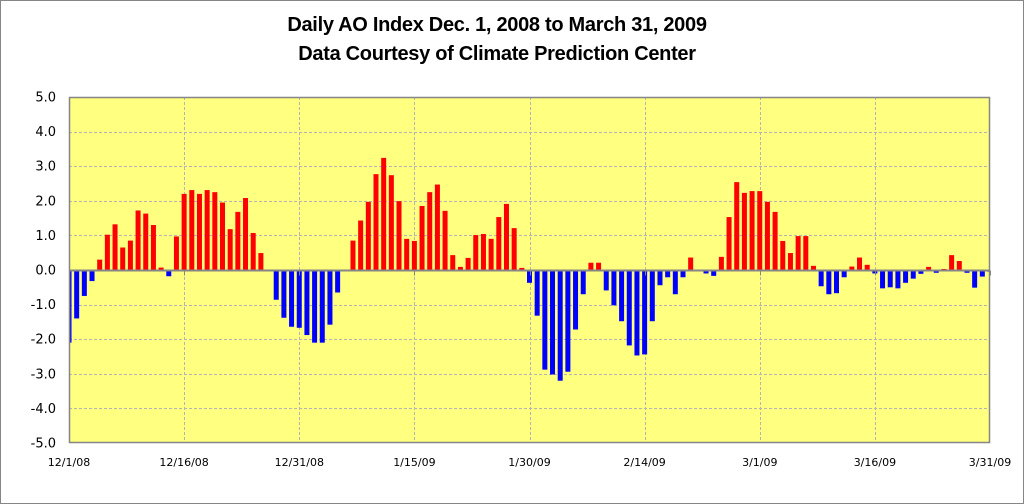 This screenshot has width=1024, height=504. I want to click on x-tick-label: 3/16/09, so click(875, 462).